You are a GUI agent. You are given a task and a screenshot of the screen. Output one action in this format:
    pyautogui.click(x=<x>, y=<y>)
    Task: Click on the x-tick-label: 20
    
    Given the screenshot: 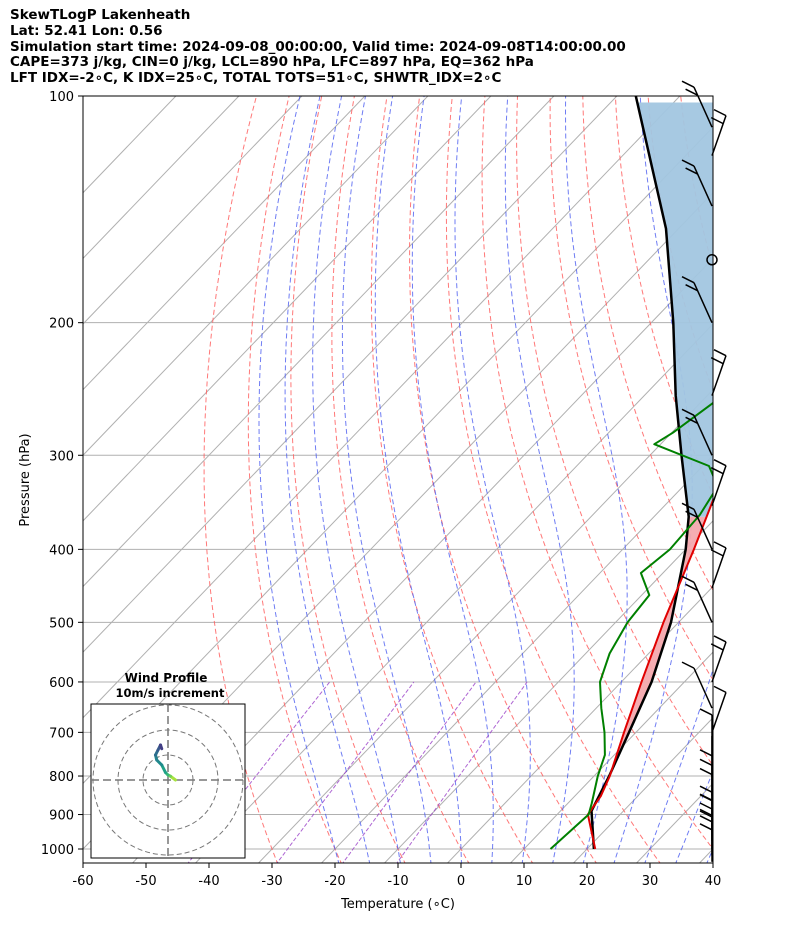 What is the action you would take?
    pyautogui.click(x=587, y=881)
    